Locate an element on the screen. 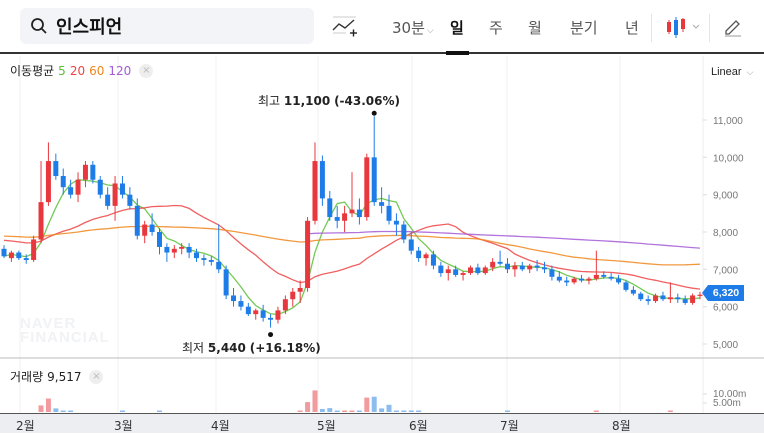 This screenshot has width=764, height=434. current-price-tag: 6,320 is located at coordinates (723, 293).